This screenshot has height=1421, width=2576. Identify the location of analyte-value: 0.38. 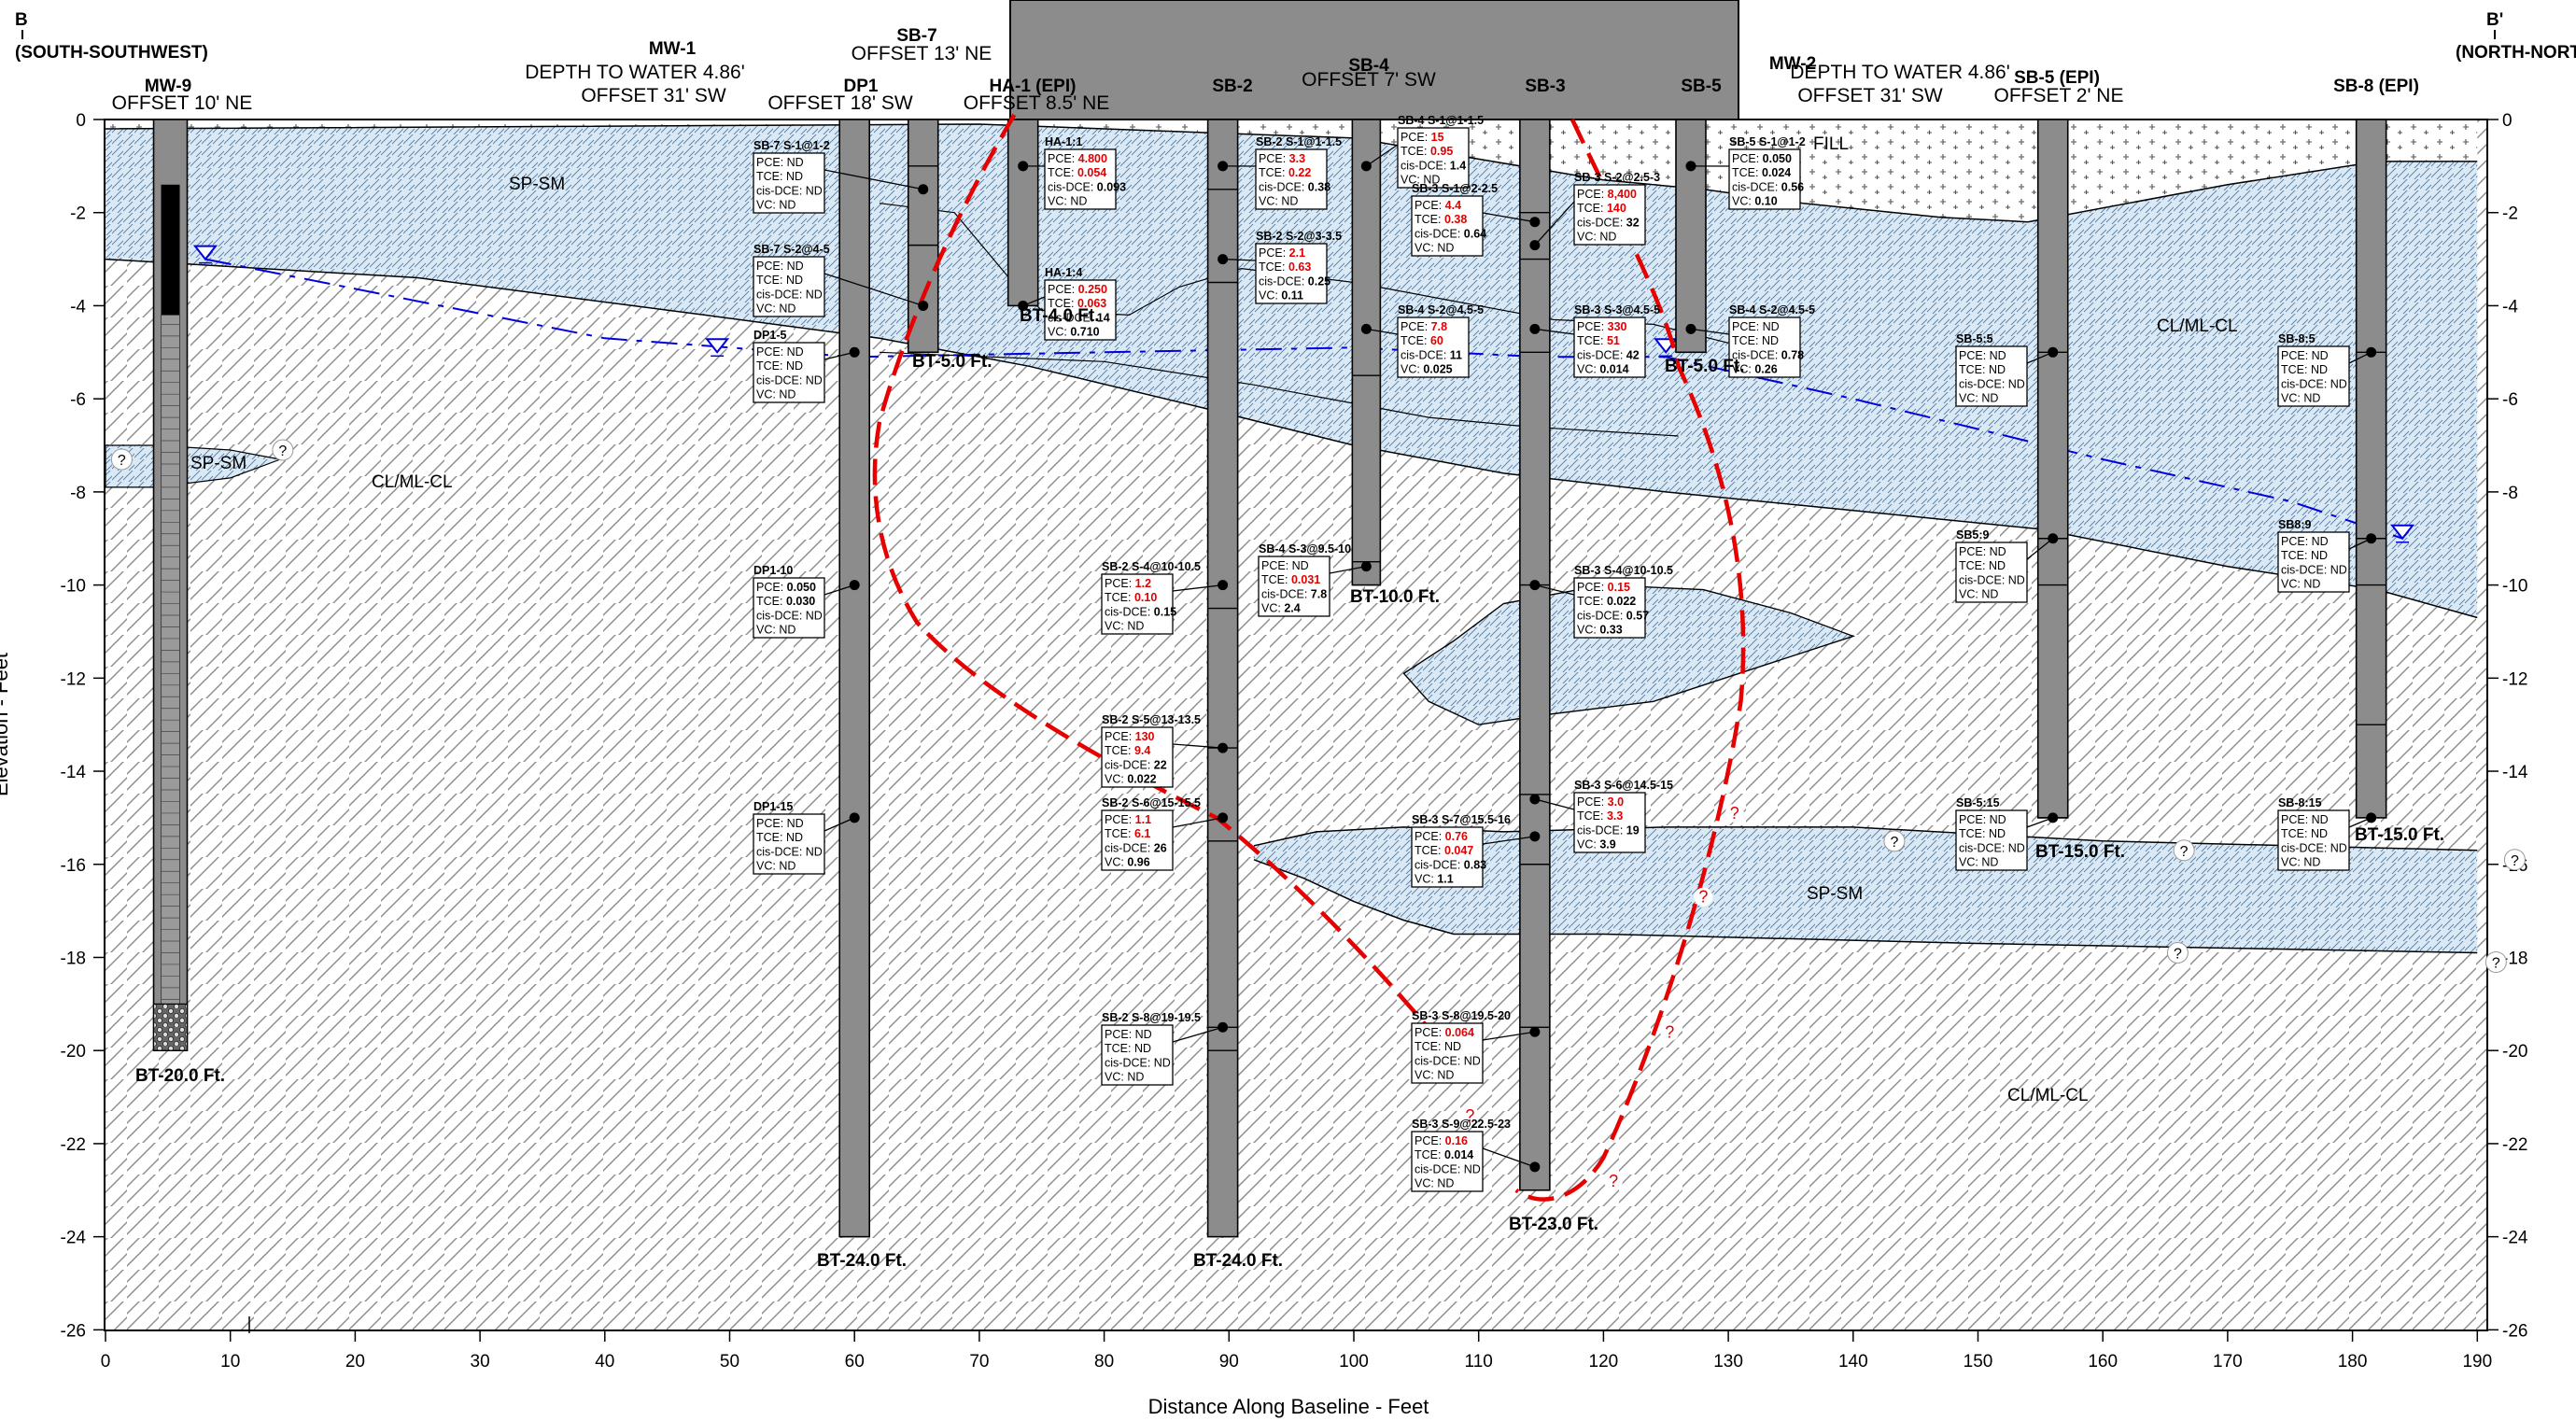
(1319, 187).